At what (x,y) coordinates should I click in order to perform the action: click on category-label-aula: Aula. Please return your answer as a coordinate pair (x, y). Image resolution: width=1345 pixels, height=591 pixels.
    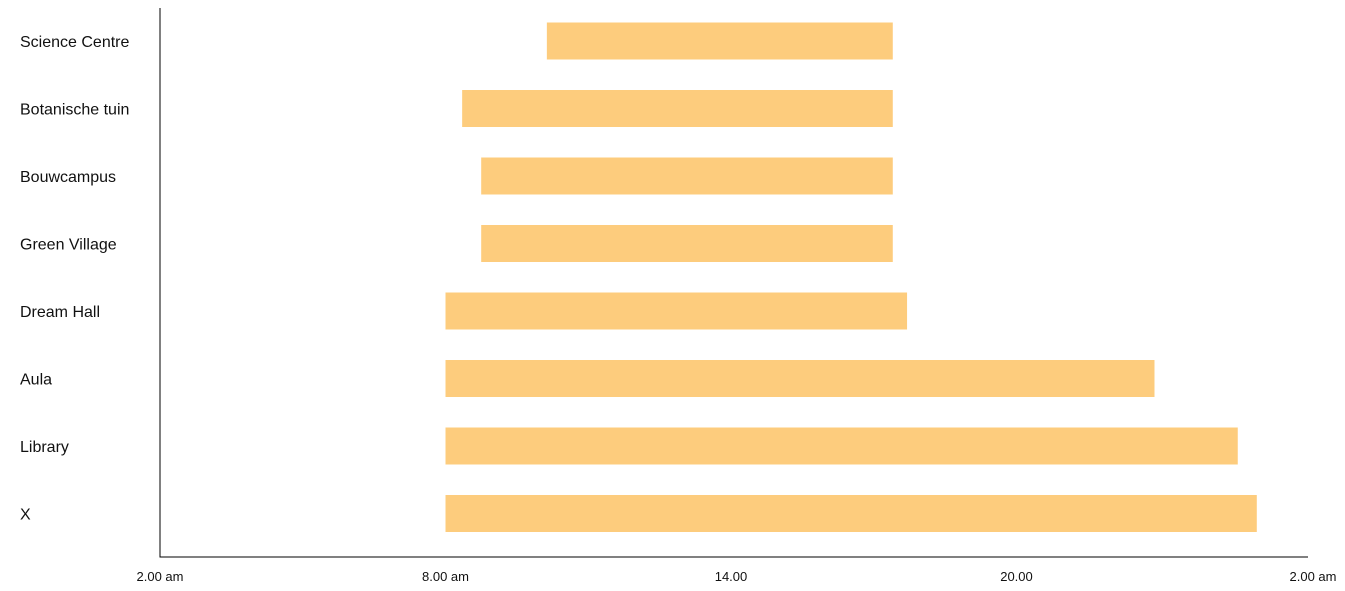
    Looking at the image, I should click on (36, 380).